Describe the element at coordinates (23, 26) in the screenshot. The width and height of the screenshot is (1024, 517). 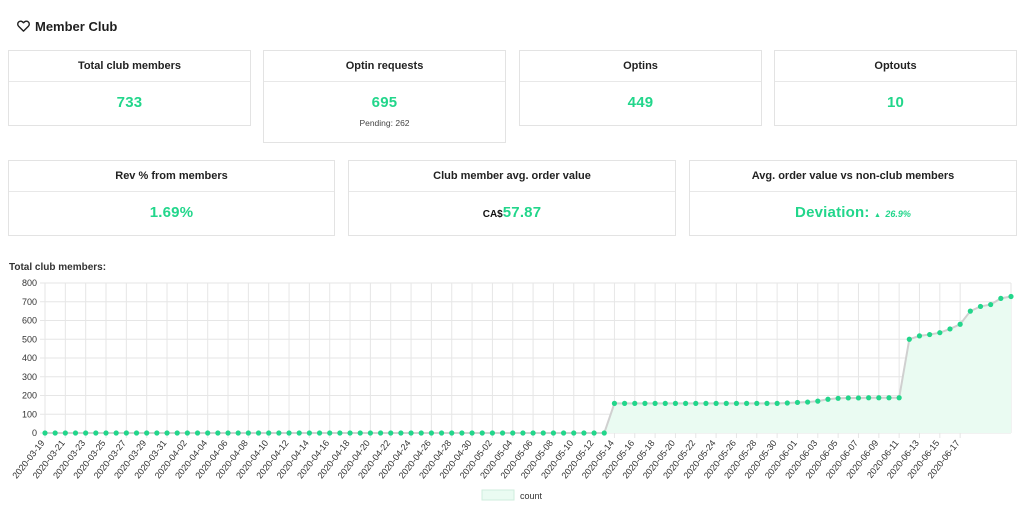
I see `heart-icon` at that location.